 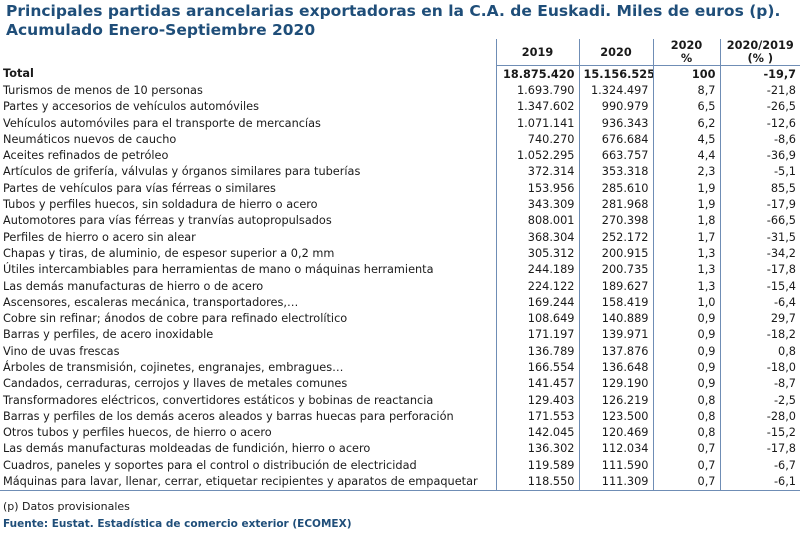 What do you see at coordinates (615, 302) in the screenshot?
I see `row-2020: 158.419` at bounding box center [615, 302].